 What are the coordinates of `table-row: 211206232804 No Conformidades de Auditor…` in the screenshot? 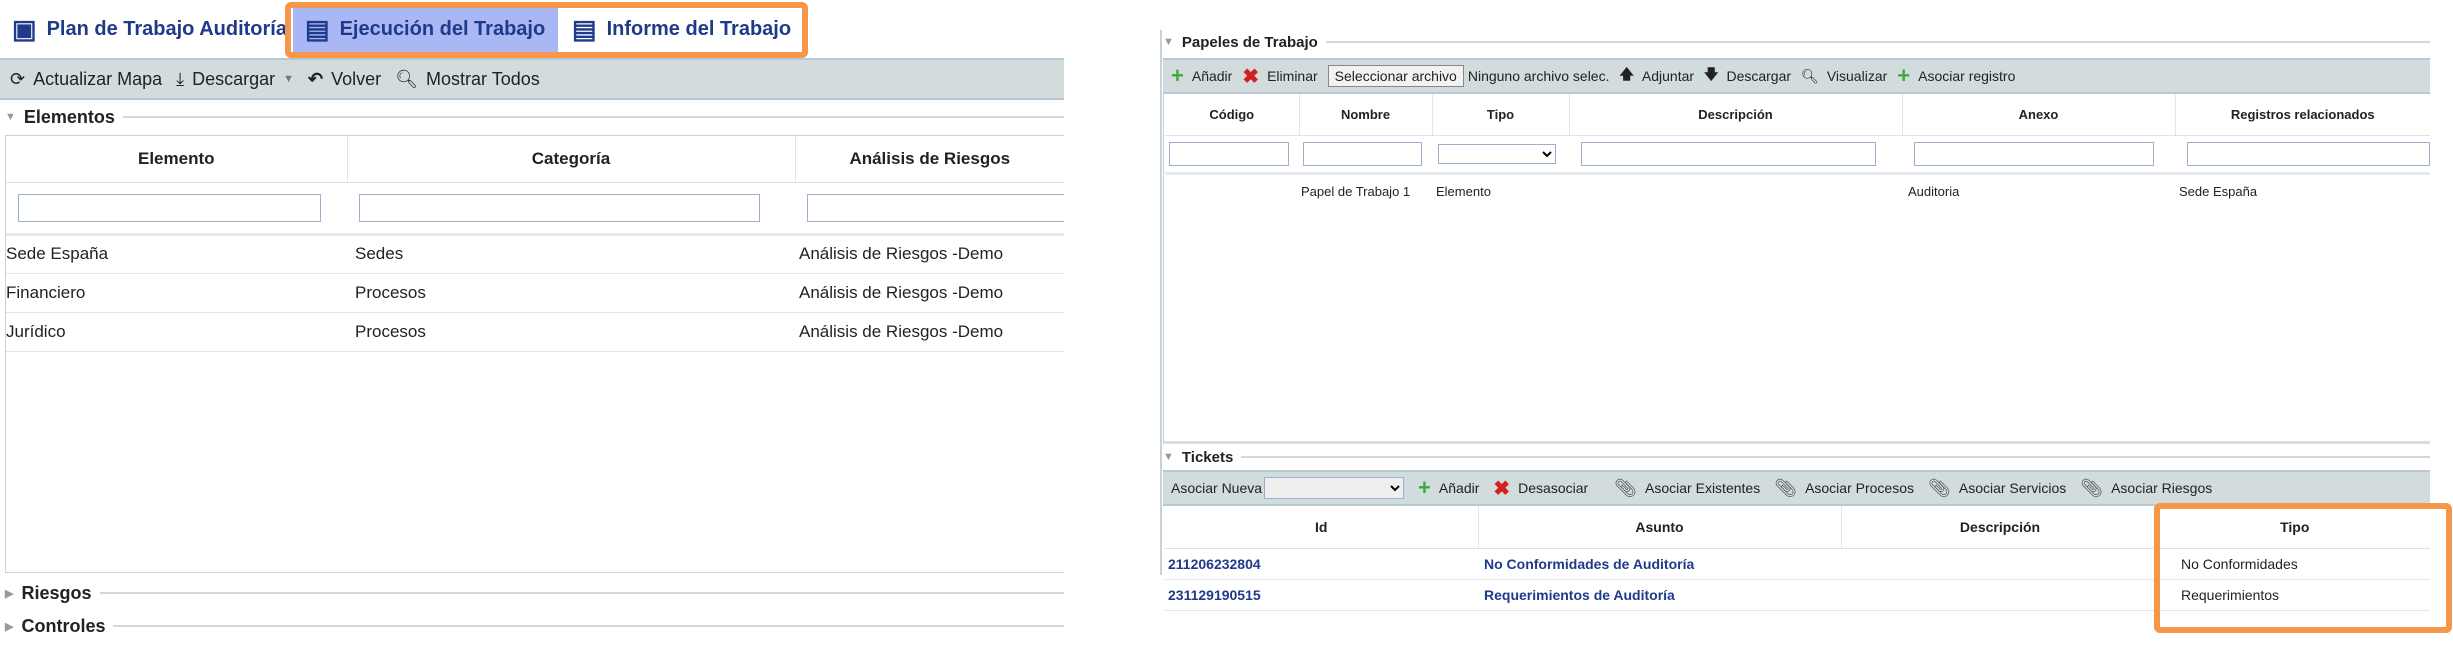 It's located at (1797, 564).